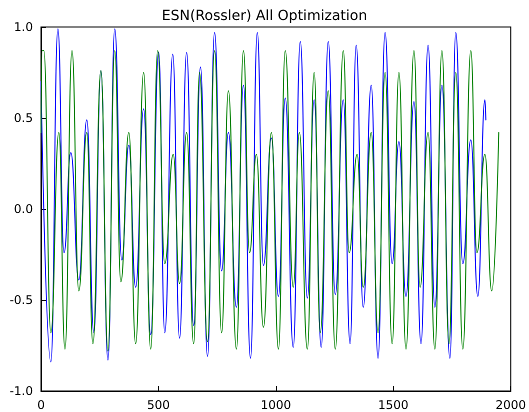 This screenshot has height=412, width=529. Describe the element at coordinates (276, 405) in the screenshot. I see `x-tick-label: 1000` at that location.